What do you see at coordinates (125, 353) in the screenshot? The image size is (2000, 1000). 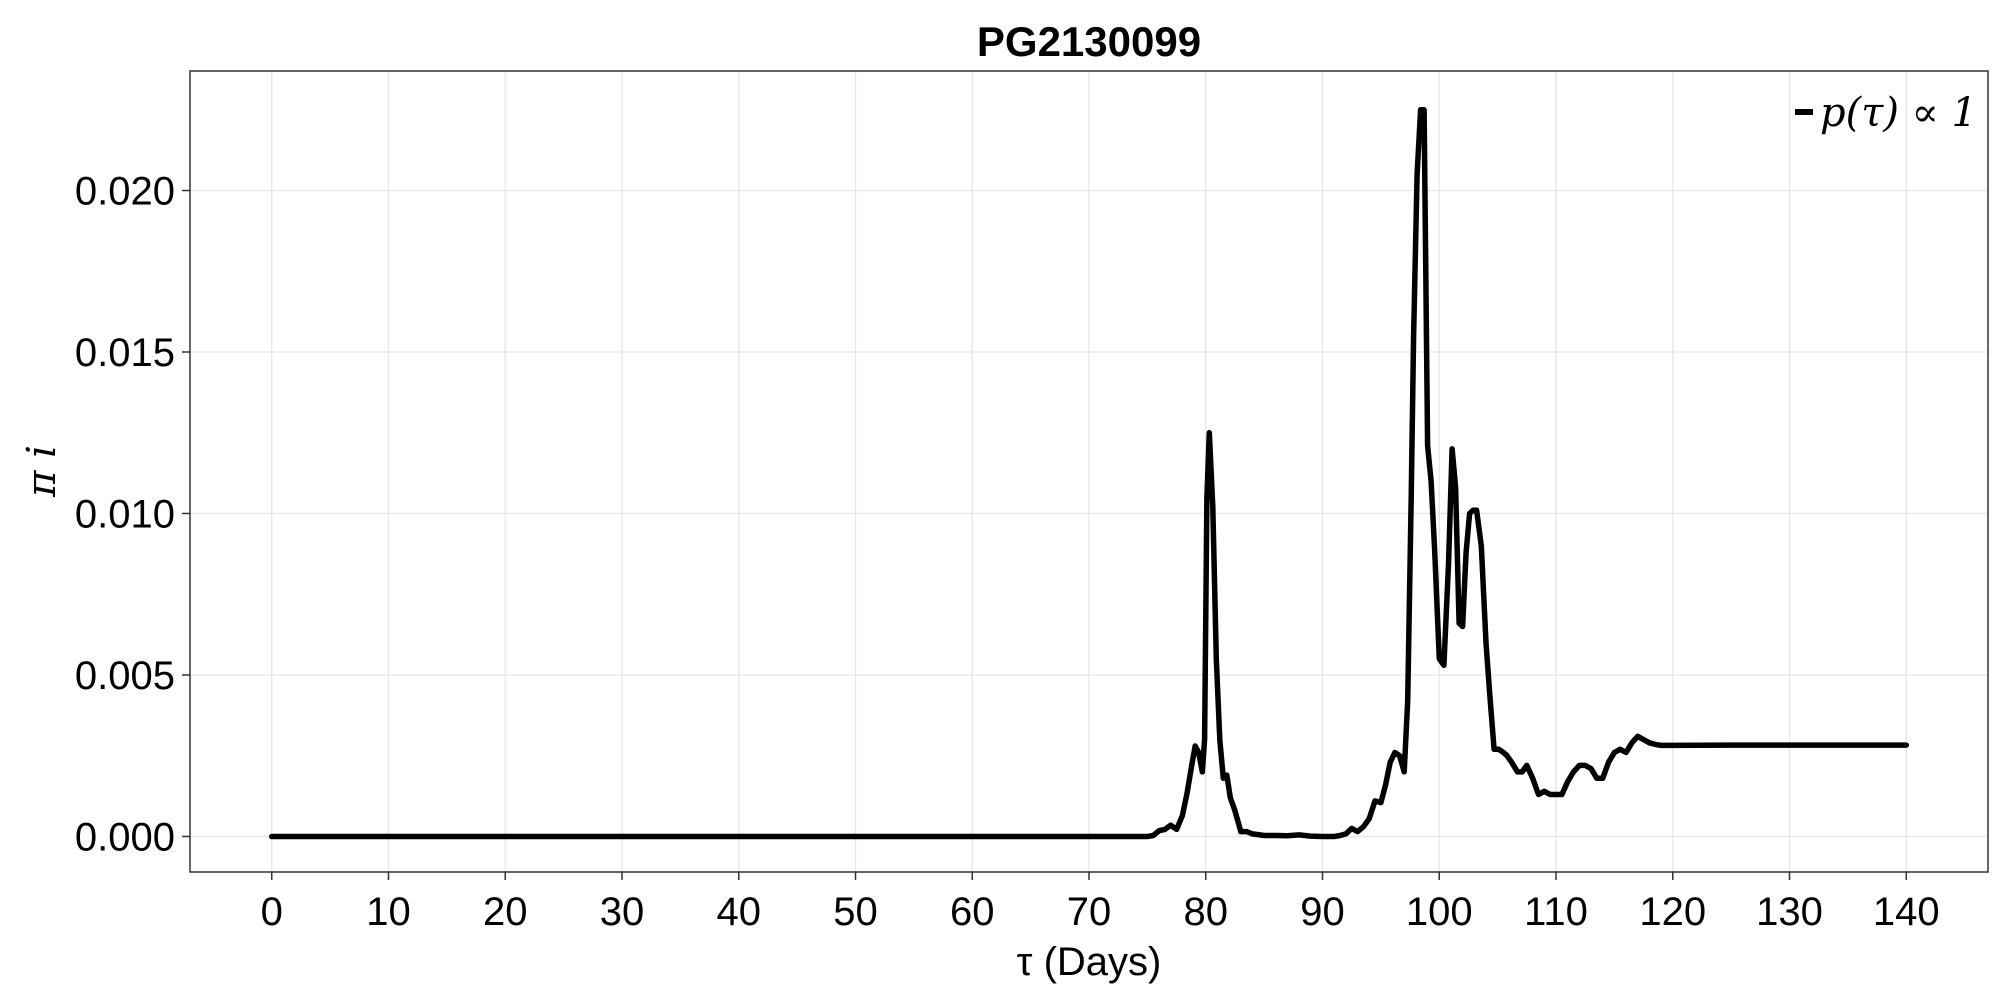 I see `y-tick-label: 0.015` at bounding box center [125, 353].